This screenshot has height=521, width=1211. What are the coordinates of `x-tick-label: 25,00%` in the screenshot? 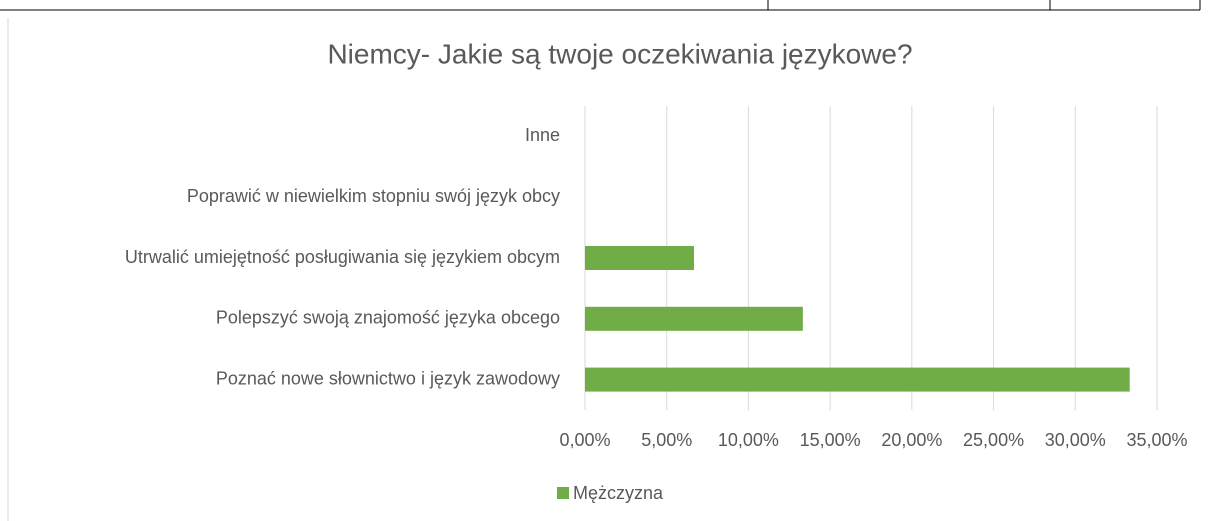 It's located at (993, 440).